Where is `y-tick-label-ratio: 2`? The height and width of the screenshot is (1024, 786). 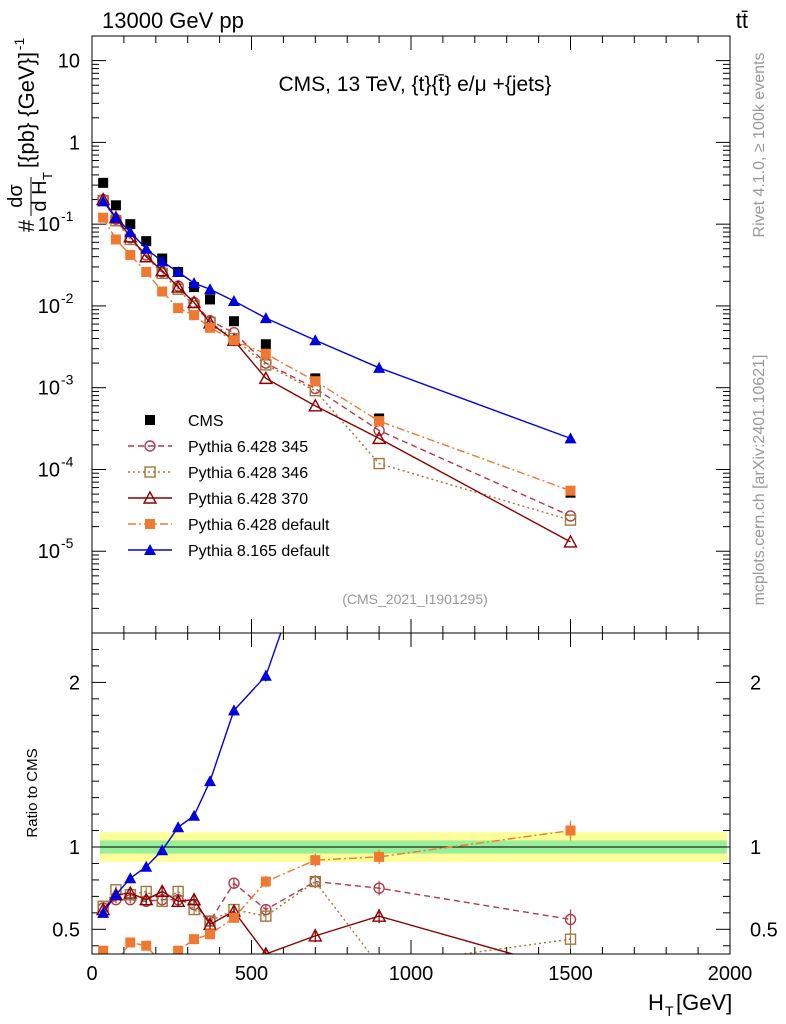 y-tick-label-ratio: 2 is located at coordinates (74, 683).